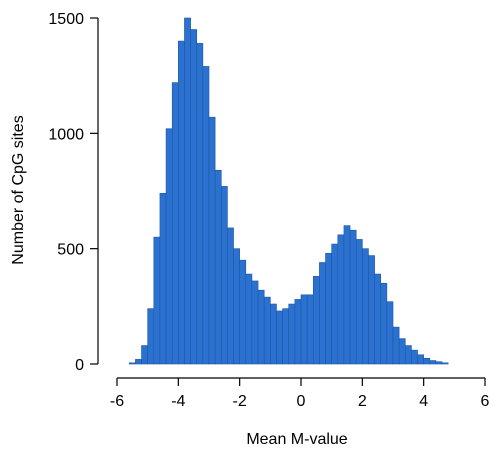 This screenshot has width=500, height=458. I want to click on y-tick-label: 500, so click(70, 250).